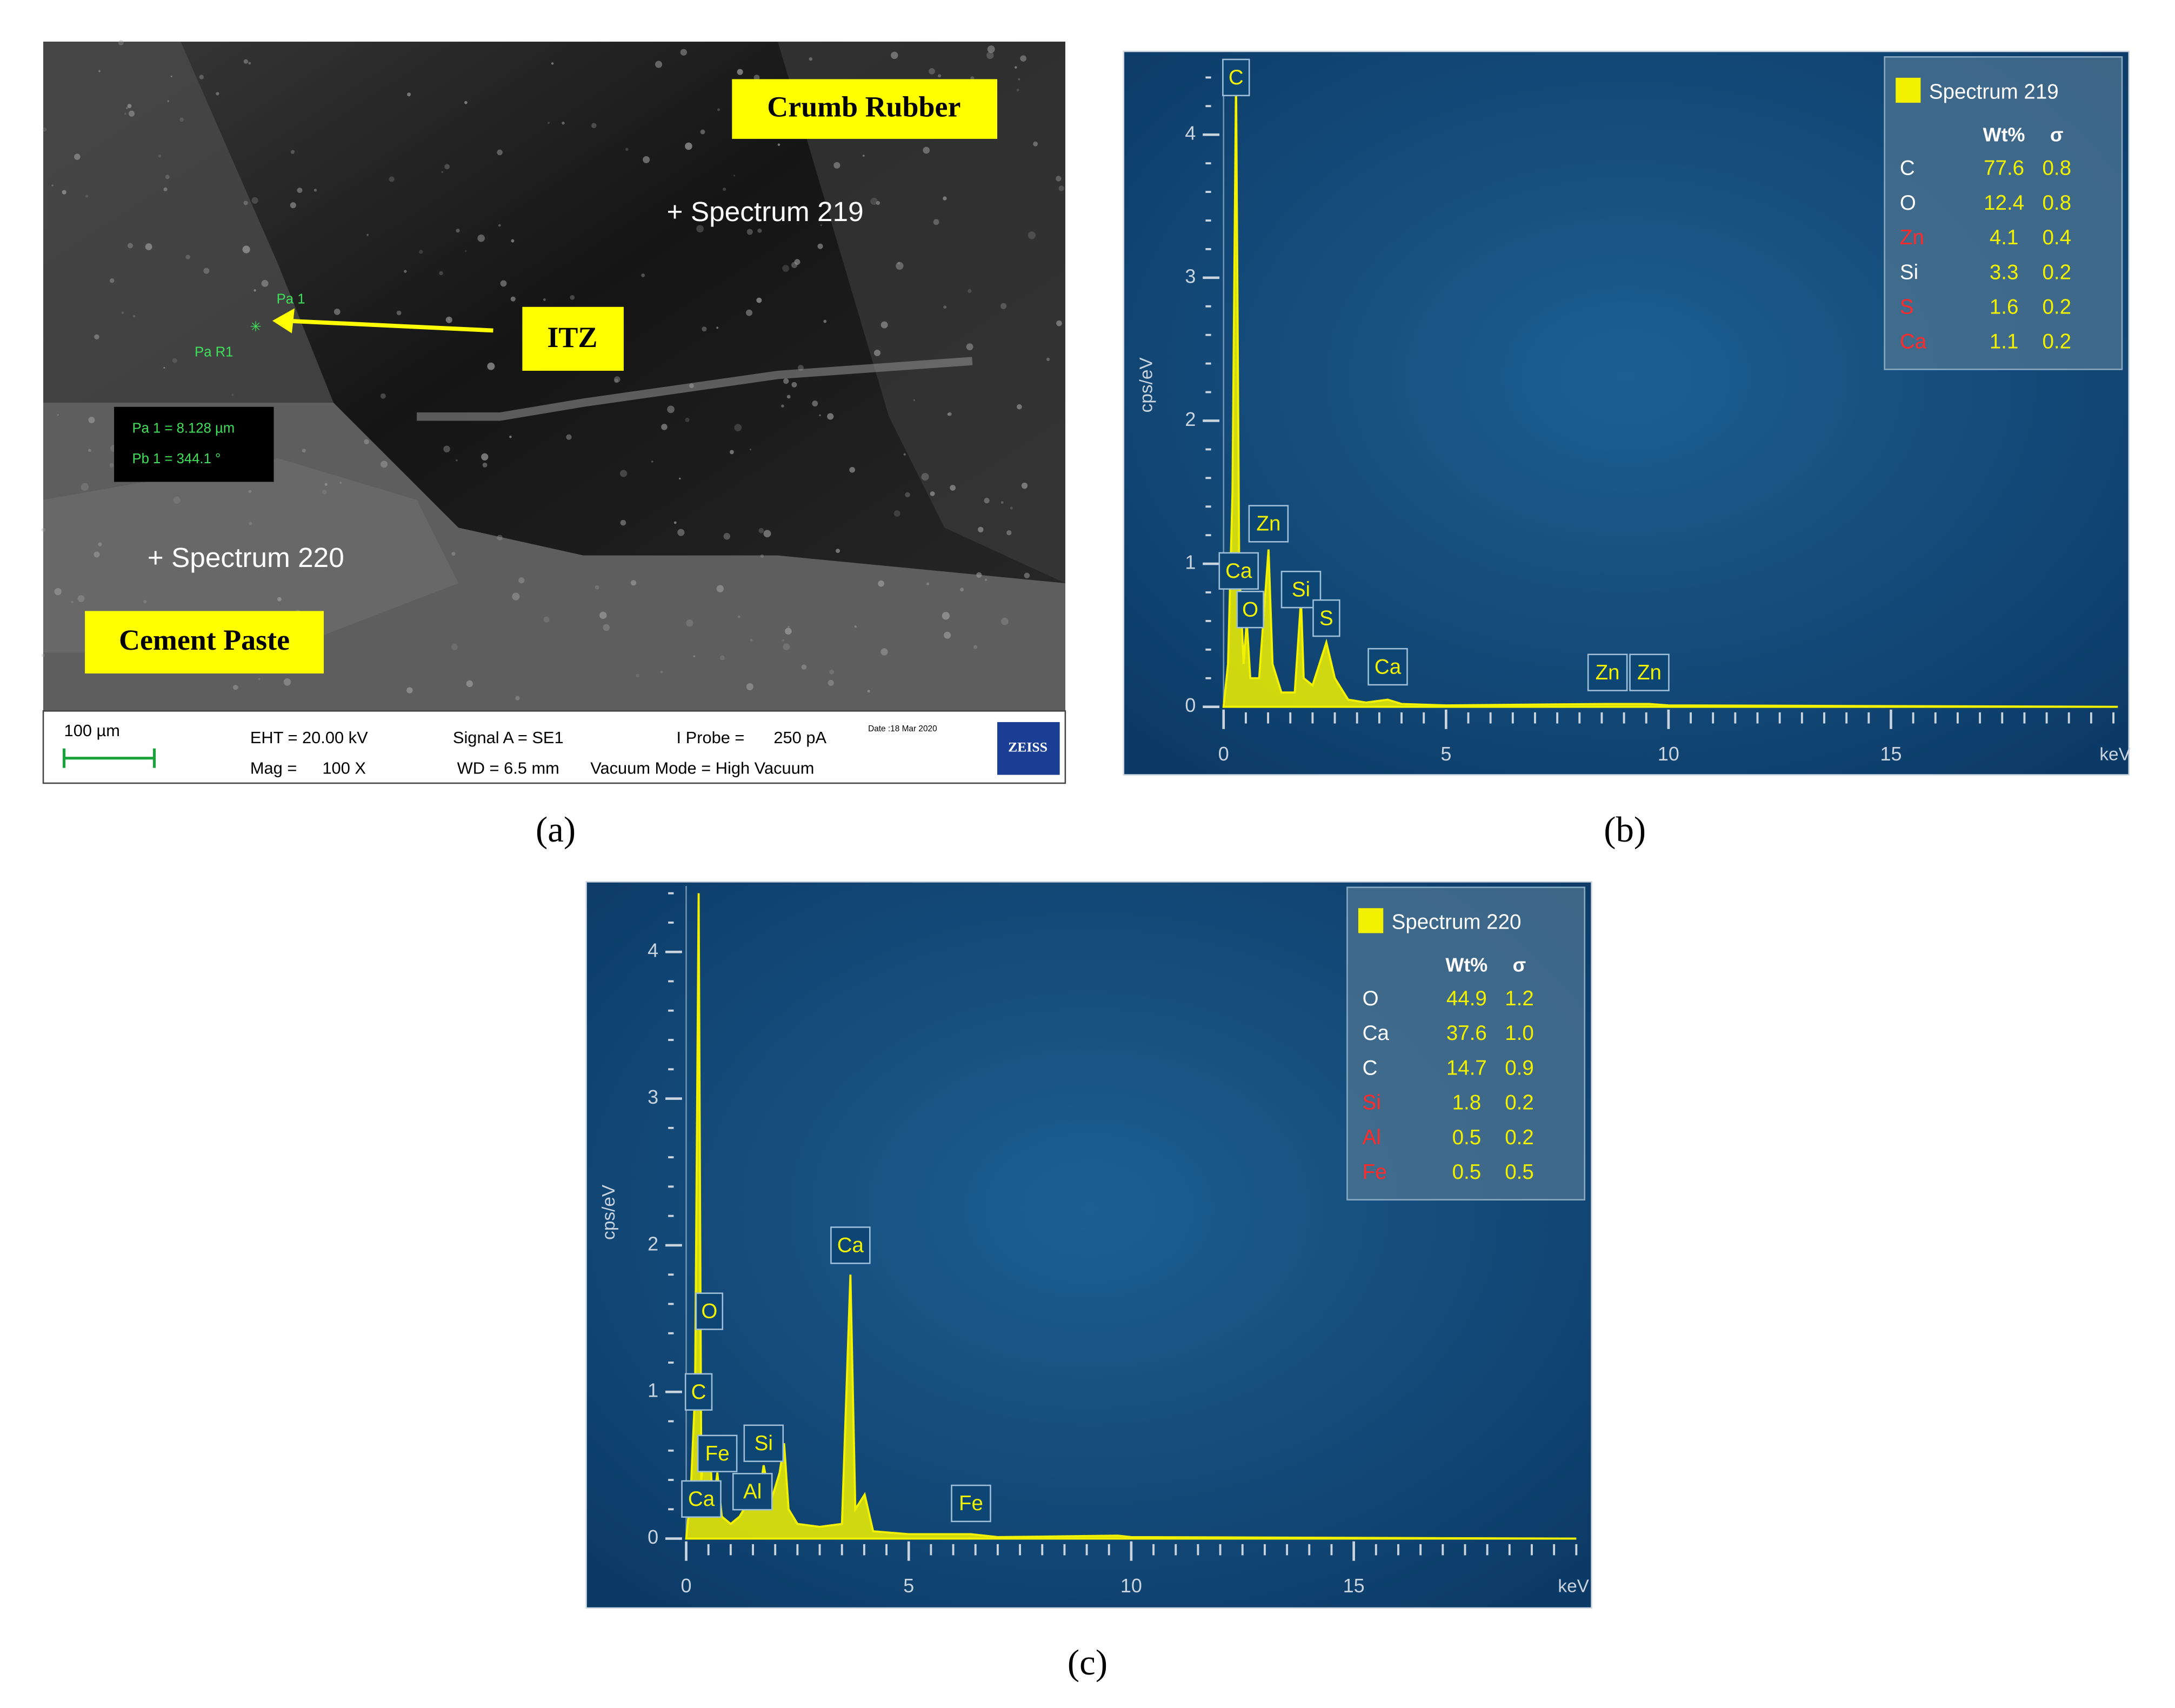  Describe the element at coordinates (1190, 419) in the screenshot. I see `y-tick-label: 2` at that location.